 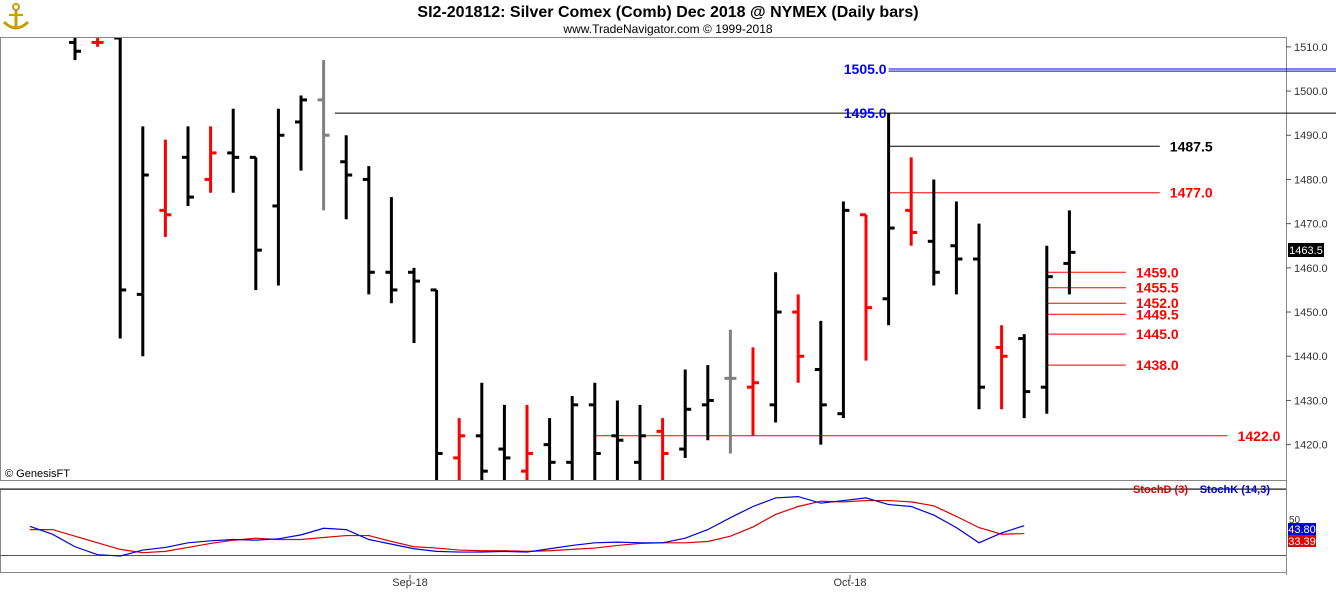 I want to click on stoch-d-value-tag, so click(x=1302, y=541).